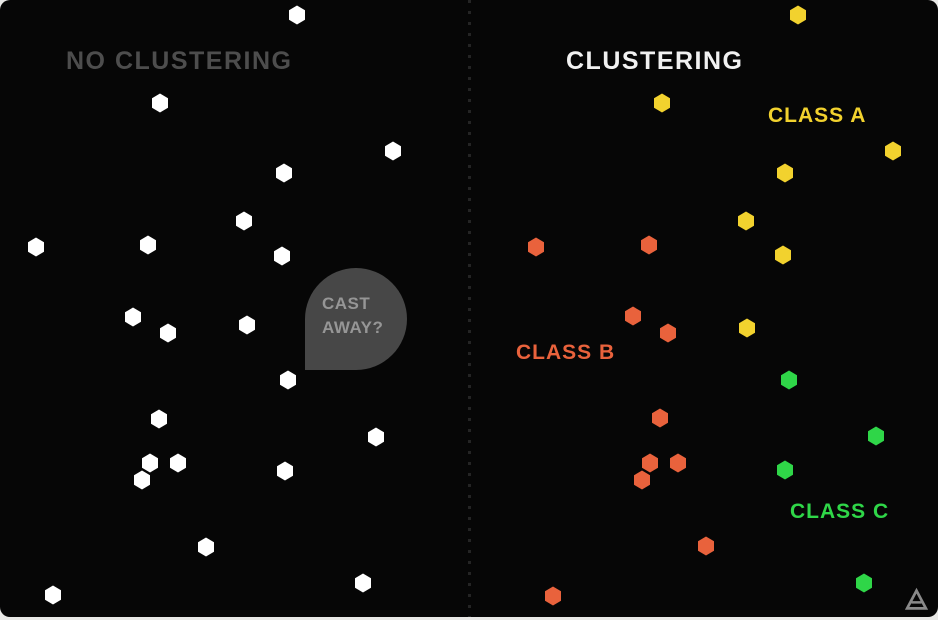  Describe the element at coordinates (353, 327) in the screenshot. I see `bubble-text-line2: AWAY?` at that location.